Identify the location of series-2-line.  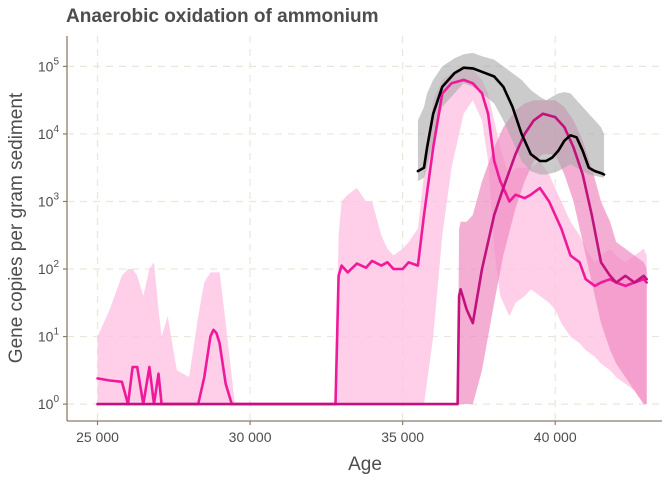
(511, 121).